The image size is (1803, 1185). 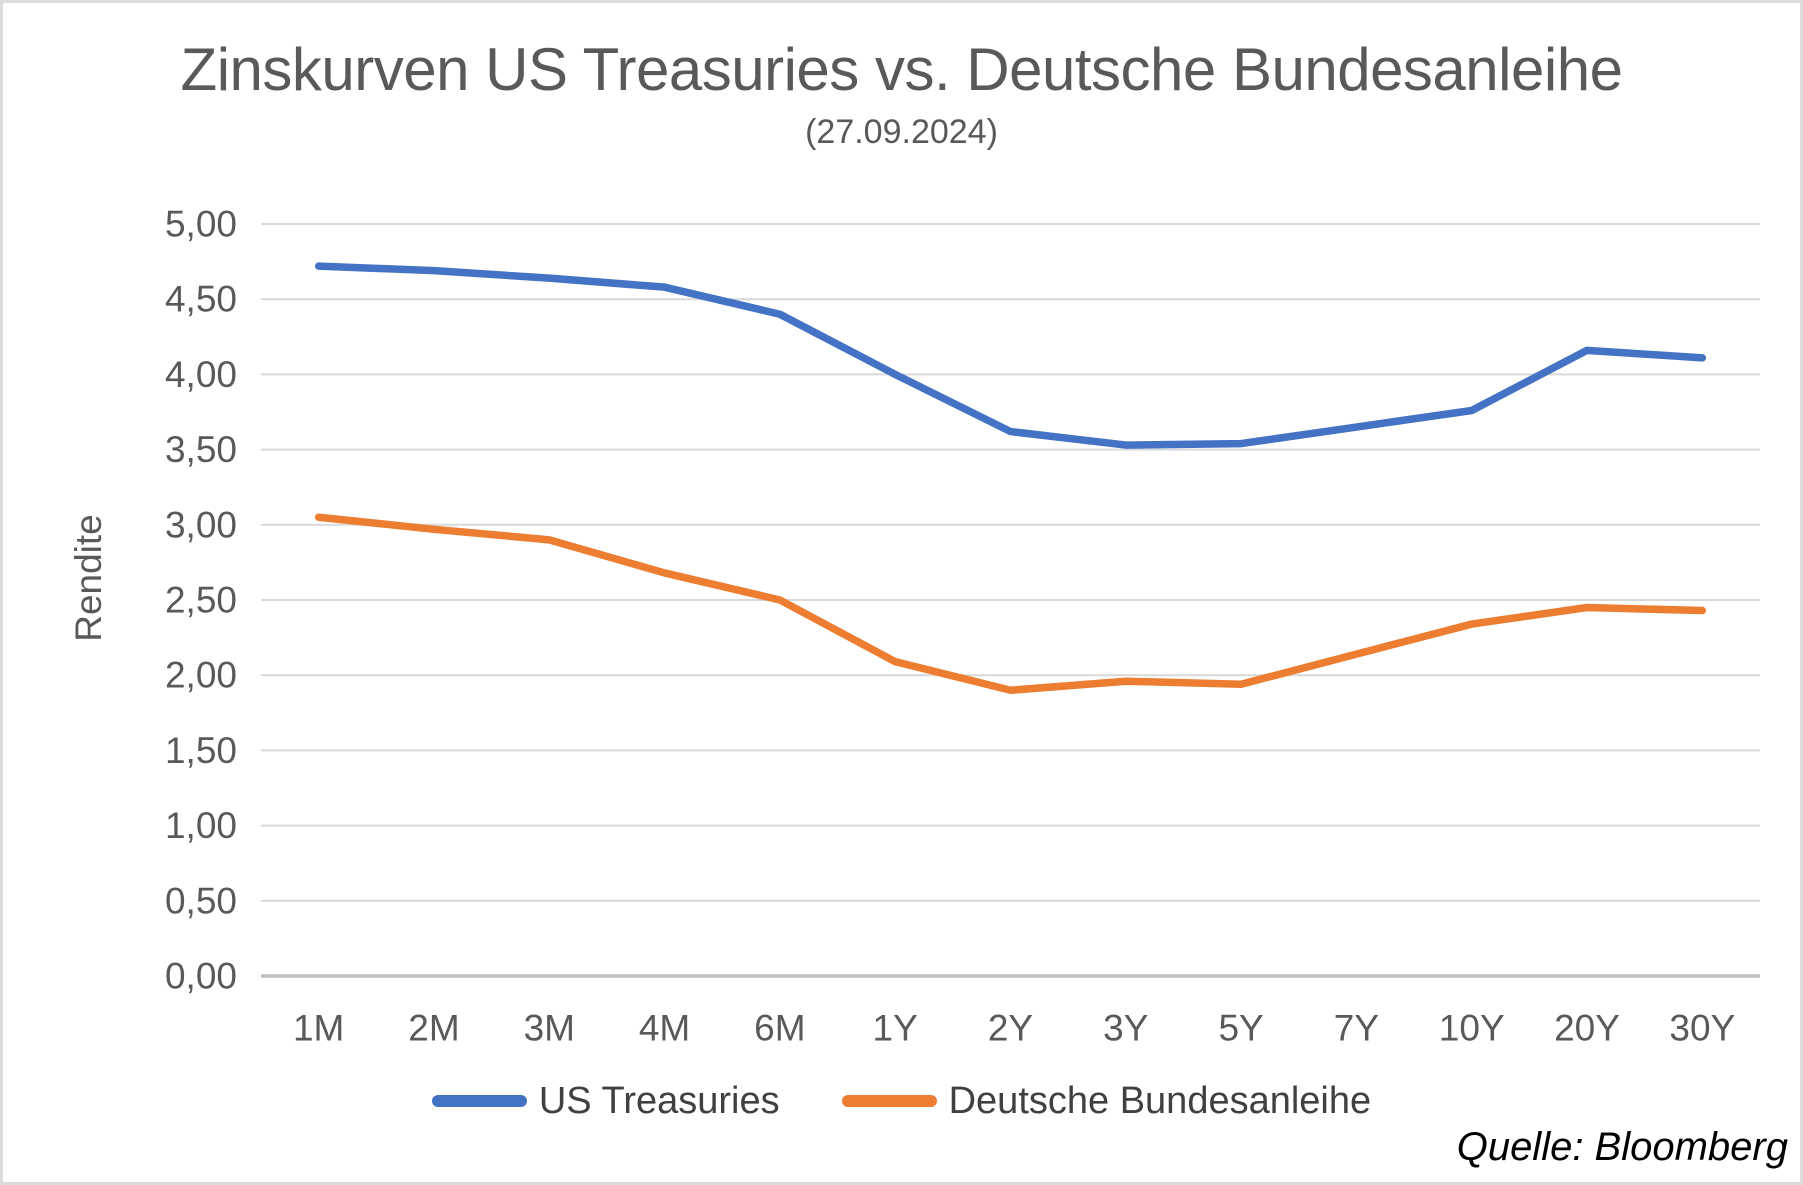 I want to click on legend-swatch-us-treasuries, so click(x=479, y=1101).